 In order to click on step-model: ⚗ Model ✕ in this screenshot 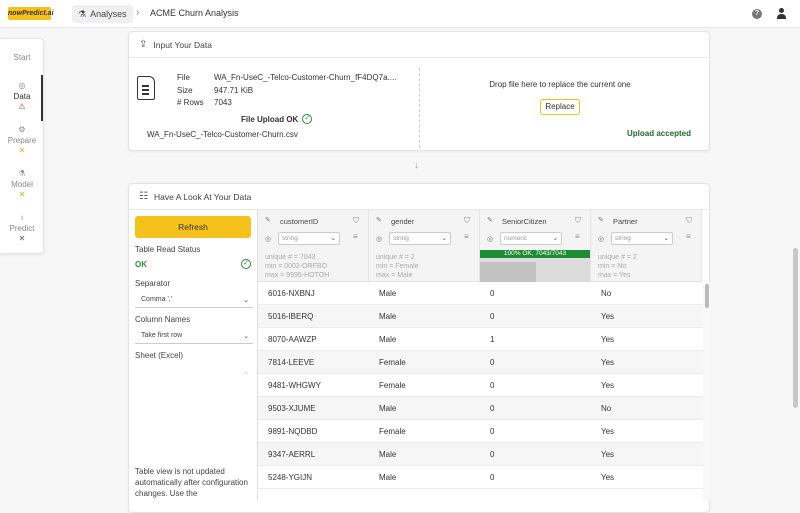, I will do `click(22, 184)`.